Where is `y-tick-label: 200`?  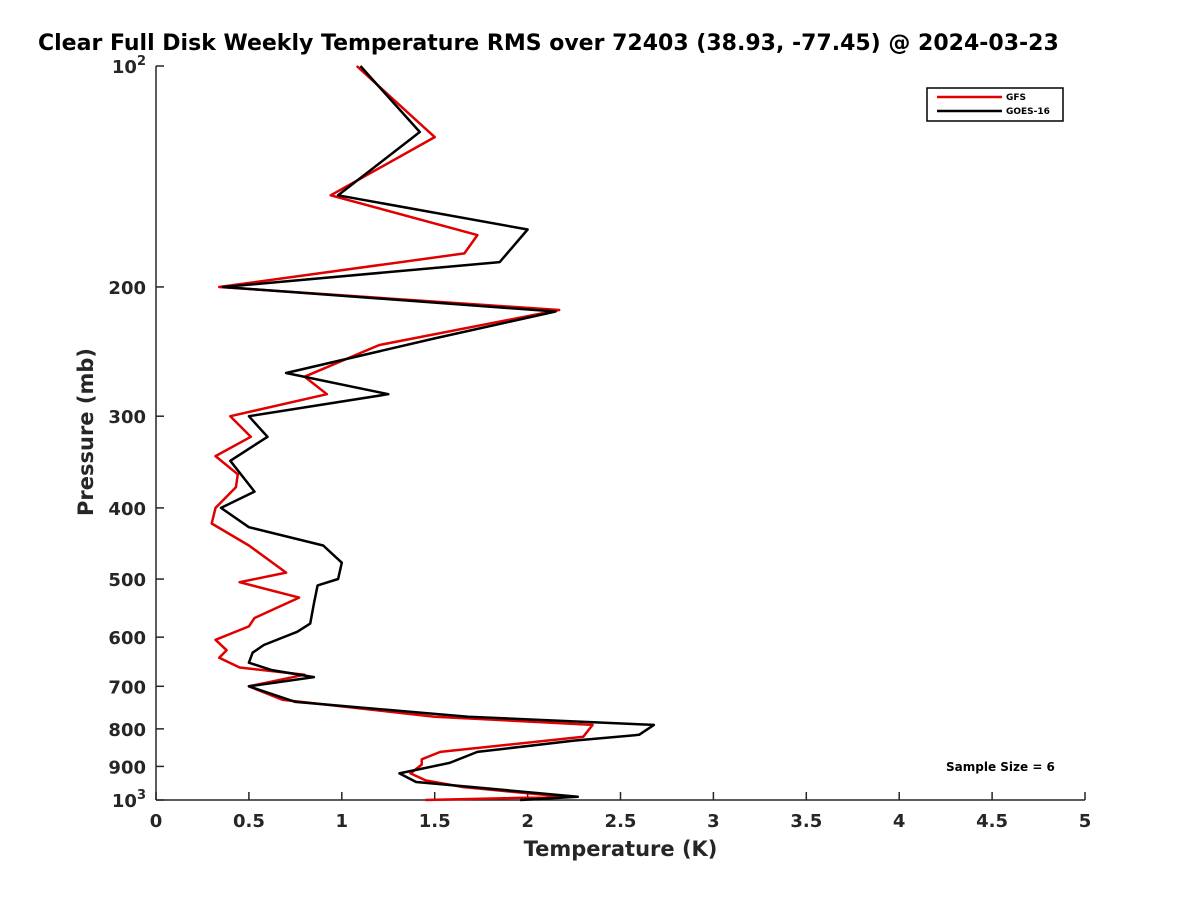 y-tick-label: 200 is located at coordinates (127, 288).